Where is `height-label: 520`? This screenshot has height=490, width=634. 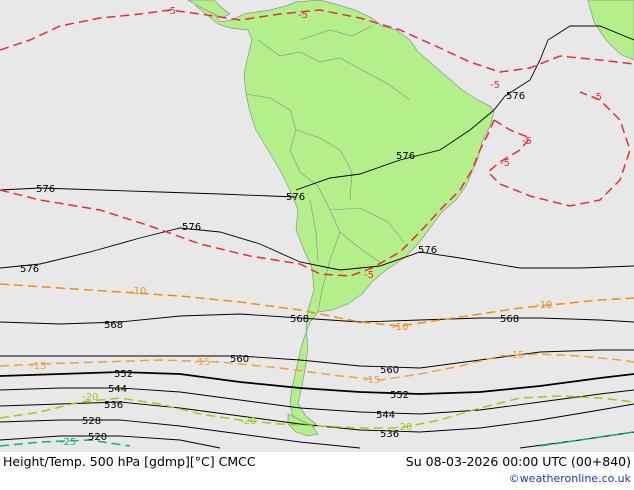
height-label: 520 is located at coordinates (97, 437).